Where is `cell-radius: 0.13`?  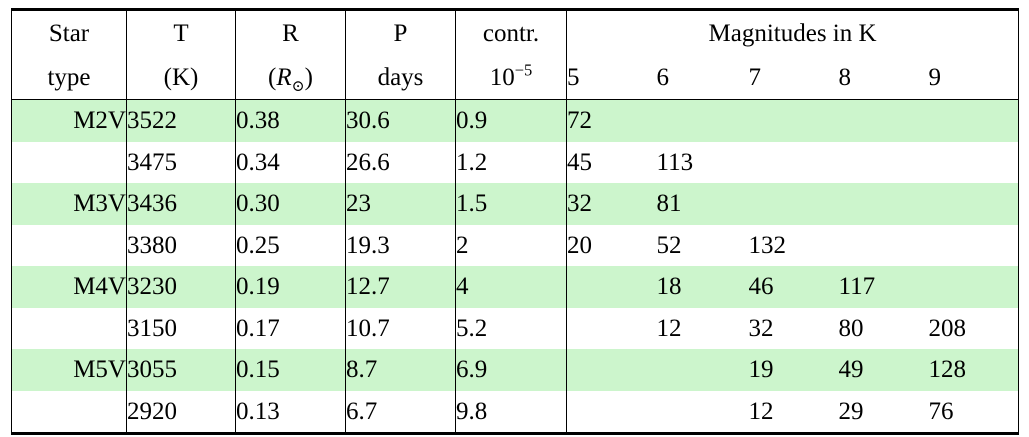
cell-radius: 0.13 is located at coordinates (290, 412).